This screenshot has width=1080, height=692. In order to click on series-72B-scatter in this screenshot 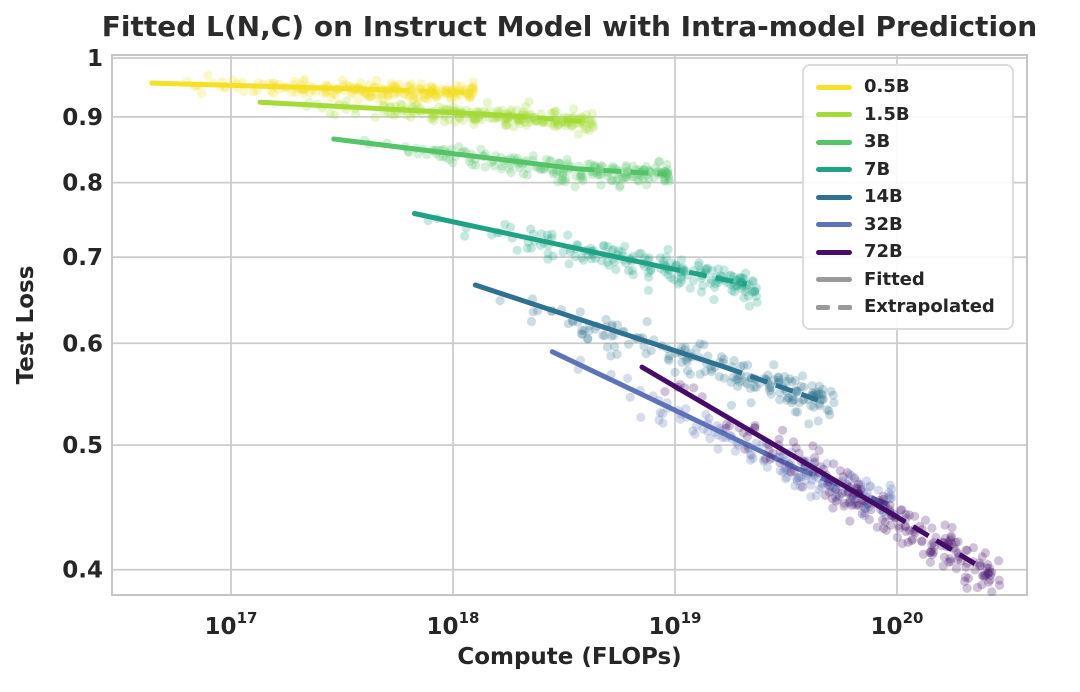, I will do `click(832, 488)`.